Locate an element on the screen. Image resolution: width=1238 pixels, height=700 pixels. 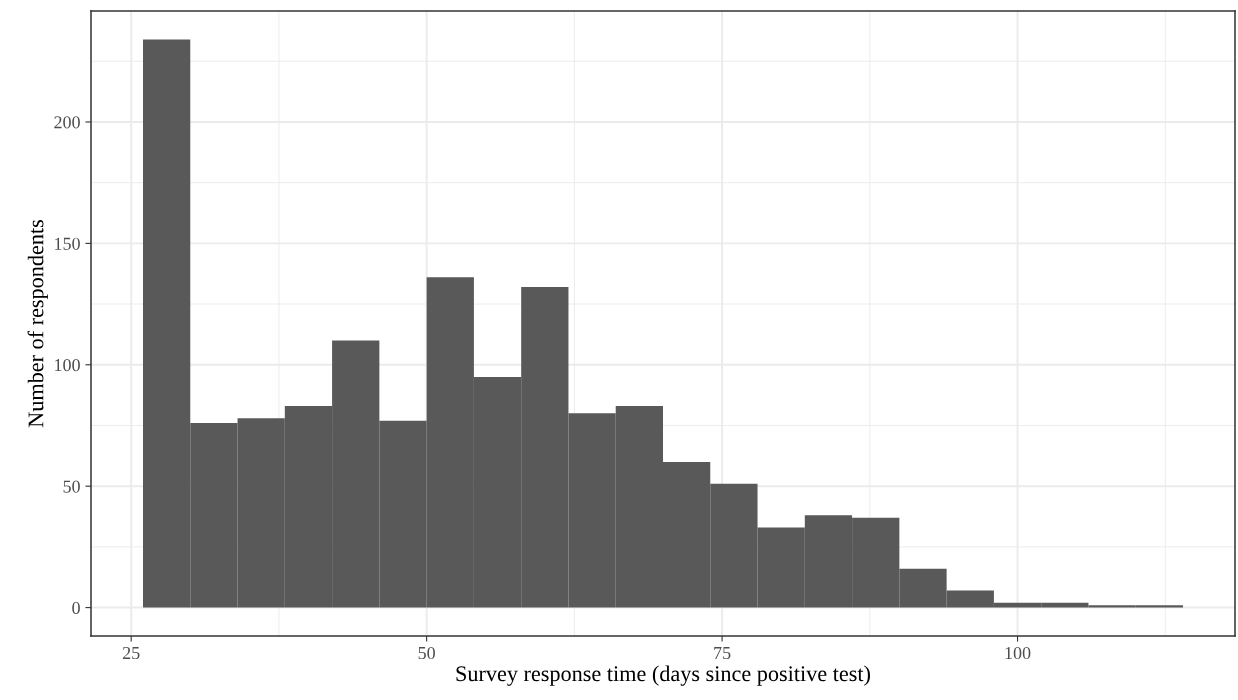
x-tick-label: 75 is located at coordinates (722, 653).